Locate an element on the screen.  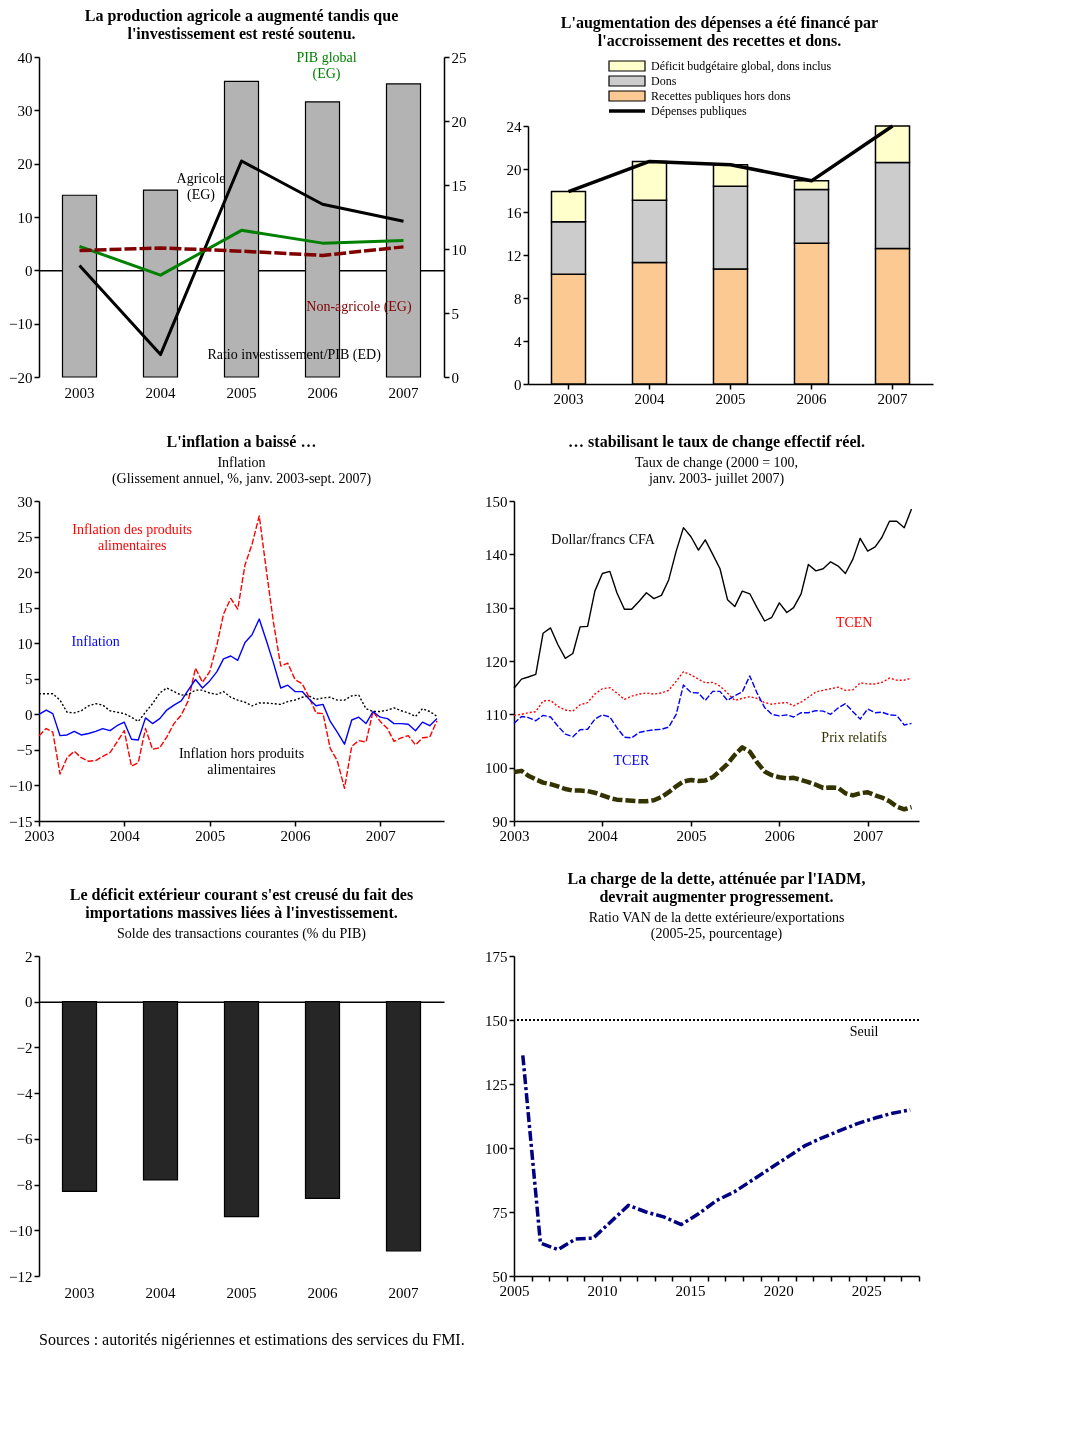
y-tick-label: −6 is located at coordinates (24, 1139).